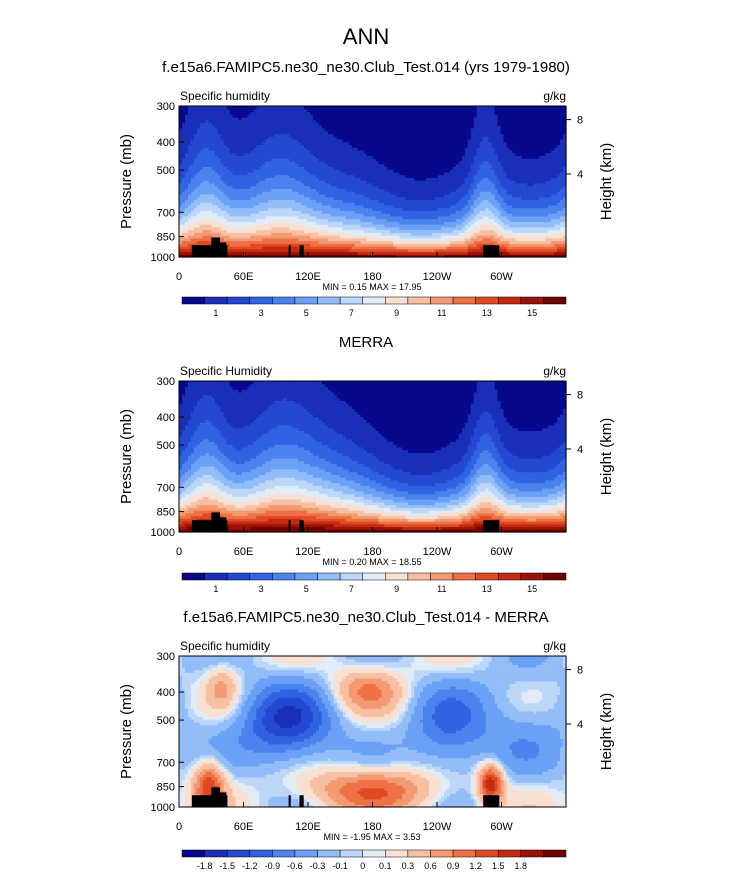  Describe the element at coordinates (225, 96) in the screenshot. I see `panel-left-string: Specific humidity` at that location.